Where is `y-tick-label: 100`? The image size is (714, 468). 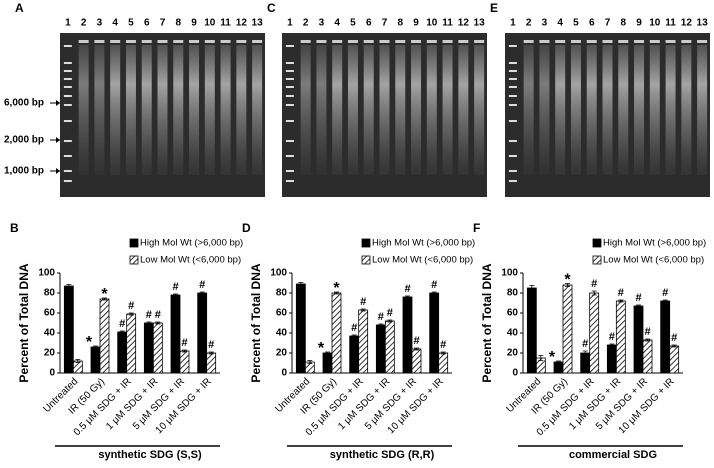 y-tick-label: 100 is located at coordinates (509, 273).